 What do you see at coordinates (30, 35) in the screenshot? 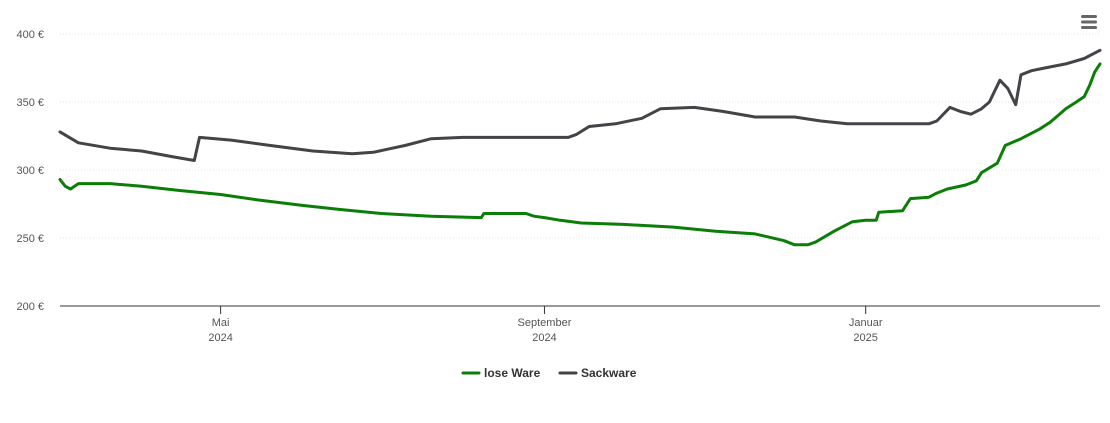
I see `y-tick-label: 400 €` at bounding box center [30, 35].